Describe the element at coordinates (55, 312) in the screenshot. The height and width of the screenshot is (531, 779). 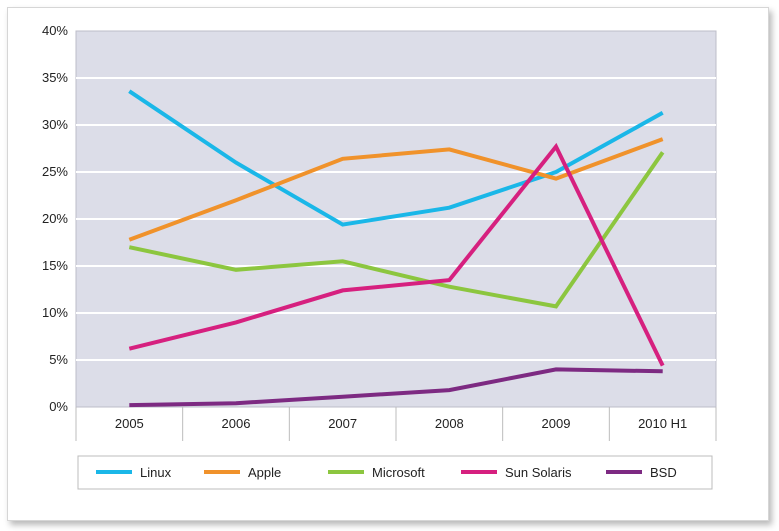
I see `y-tick-label: 10%` at that location.